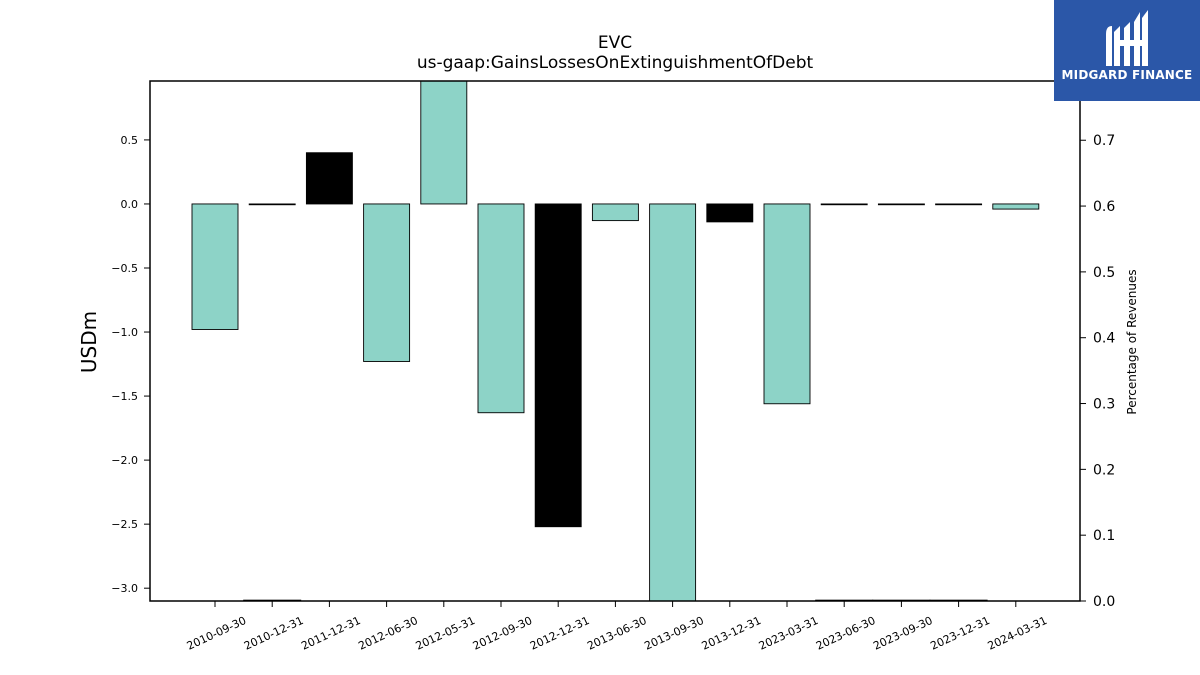  I want to click on midgard-finance-logo: MIDGARD FINANCE, so click(1127, 50).